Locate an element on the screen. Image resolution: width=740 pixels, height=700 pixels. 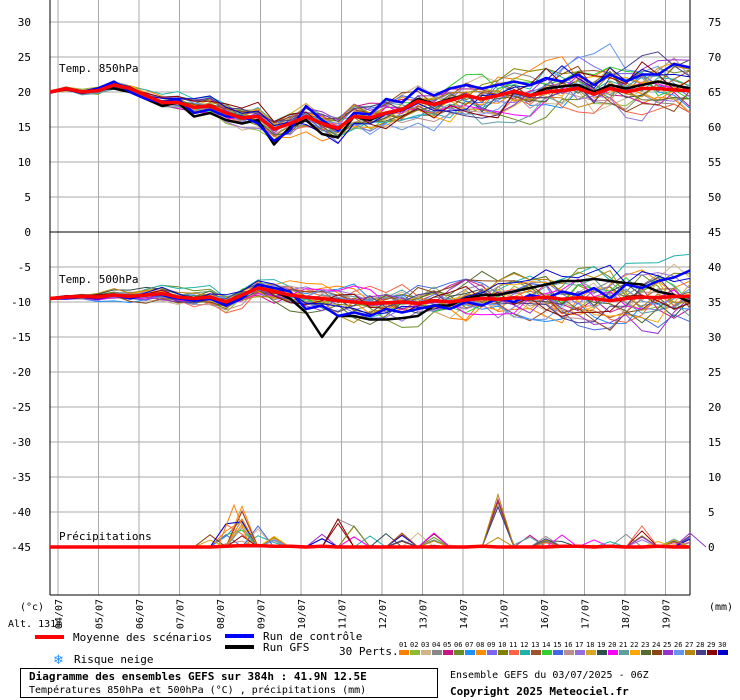
legend-member-number: 05 is located at coordinates (447, 645).